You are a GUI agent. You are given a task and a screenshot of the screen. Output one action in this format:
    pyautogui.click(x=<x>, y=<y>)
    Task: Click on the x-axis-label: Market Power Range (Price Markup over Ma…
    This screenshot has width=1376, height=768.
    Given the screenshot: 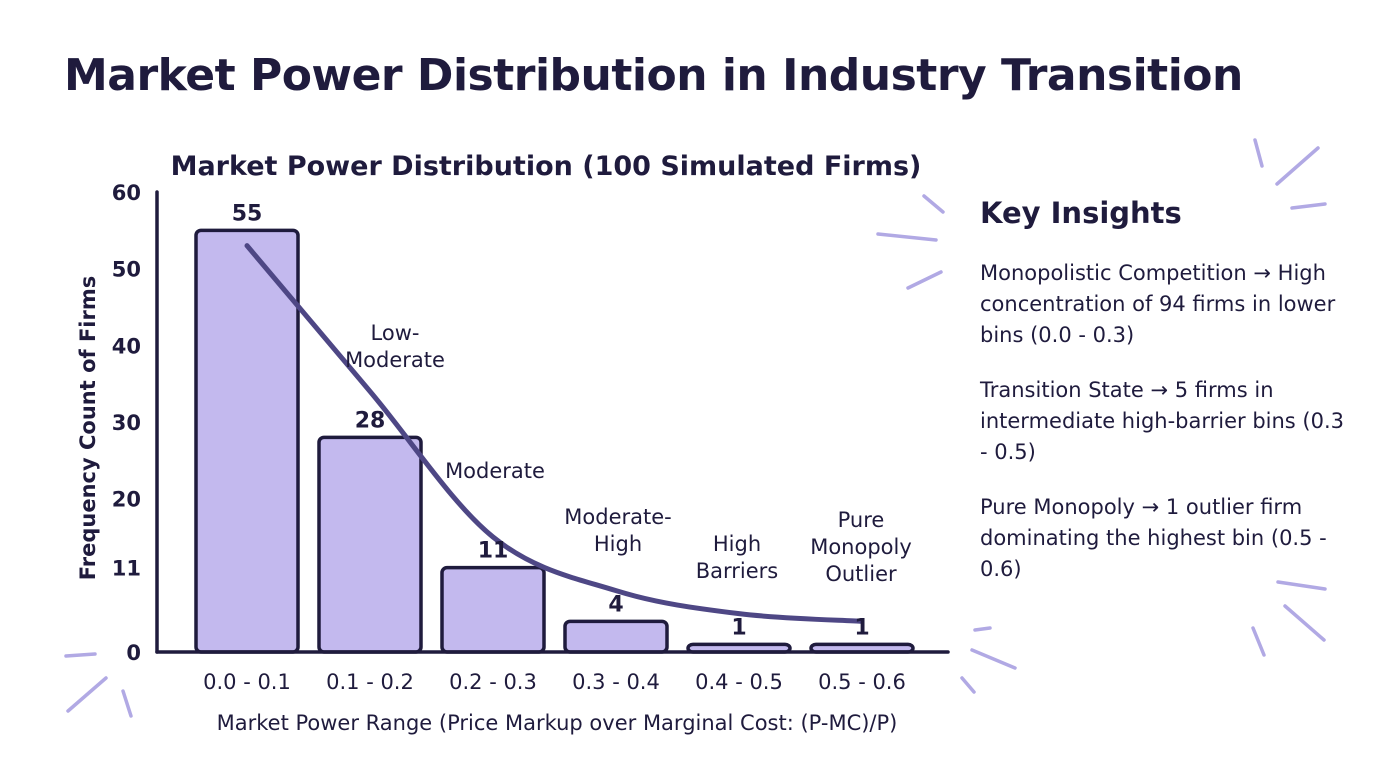 What is the action you would take?
    pyautogui.click(x=557, y=723)
    